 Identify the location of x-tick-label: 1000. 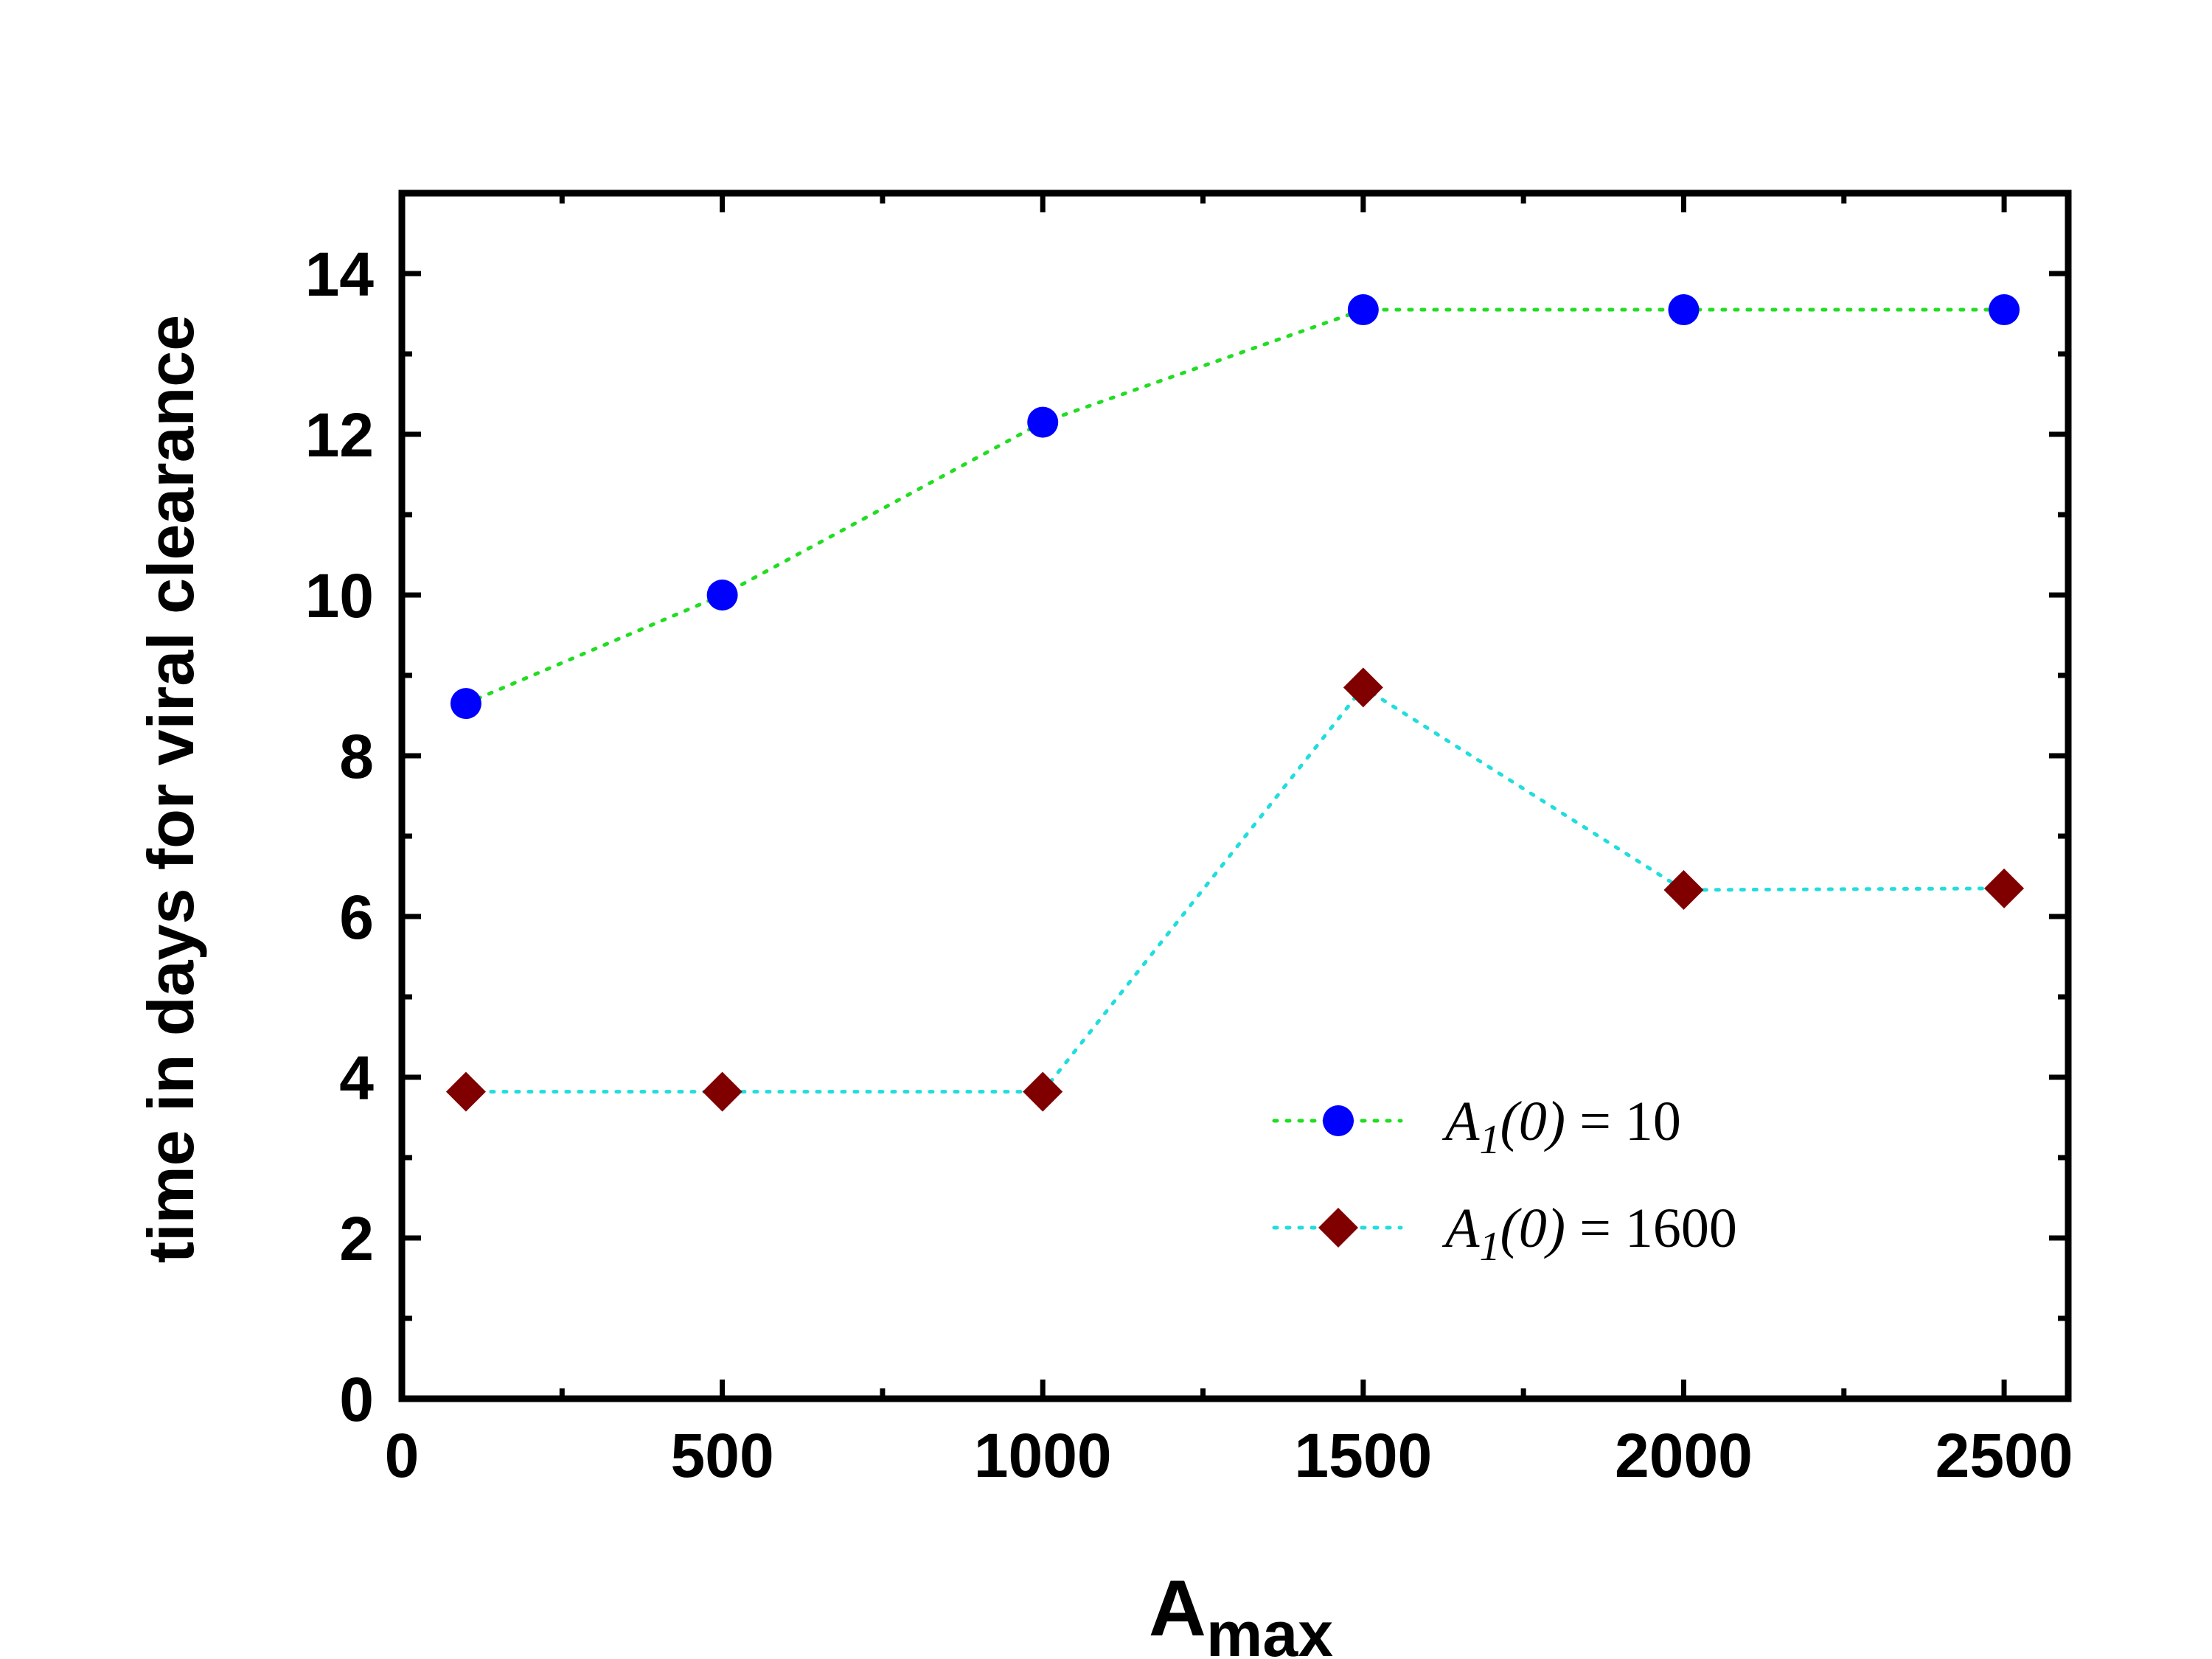
(1043, 1455).